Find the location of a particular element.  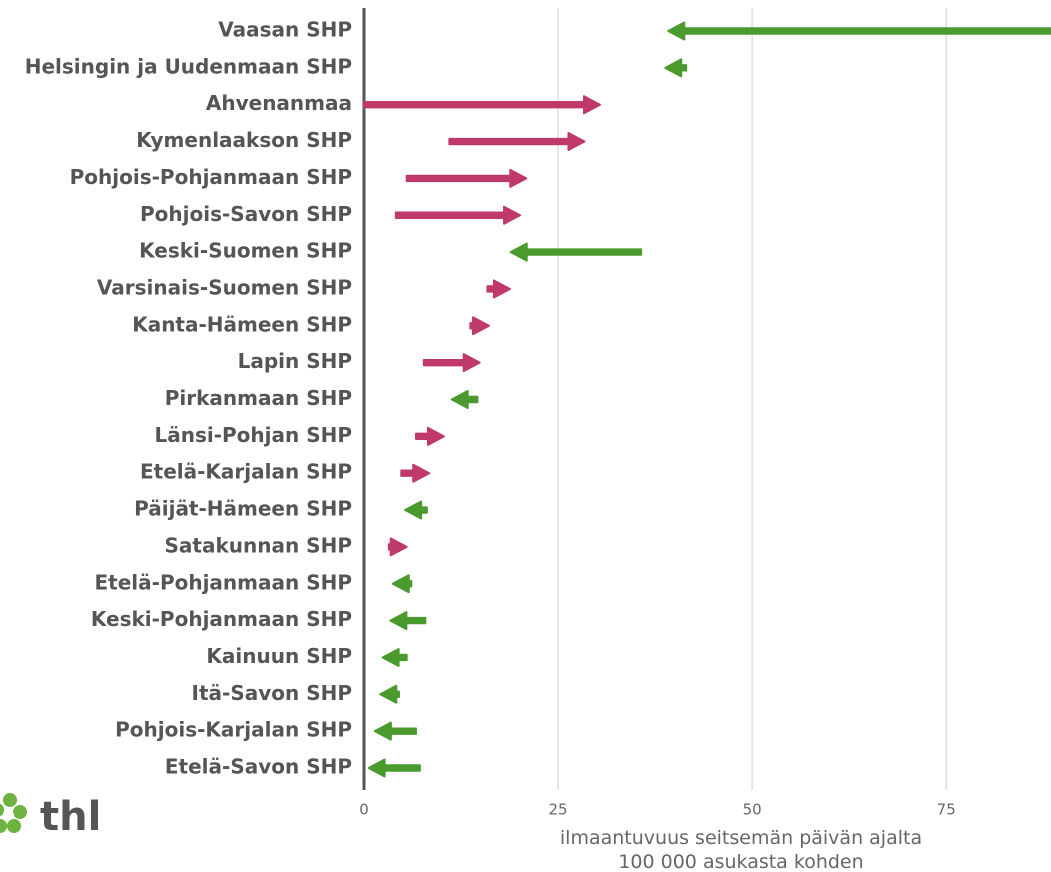

category-label: Kanta-Hämeen SHP is located at coordinates (242, 324).